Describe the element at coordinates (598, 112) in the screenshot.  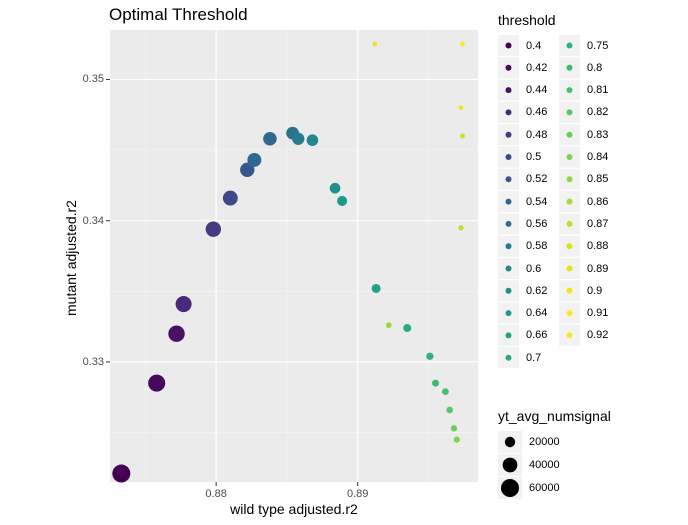
I see `legend-label: 0.82` at that location.